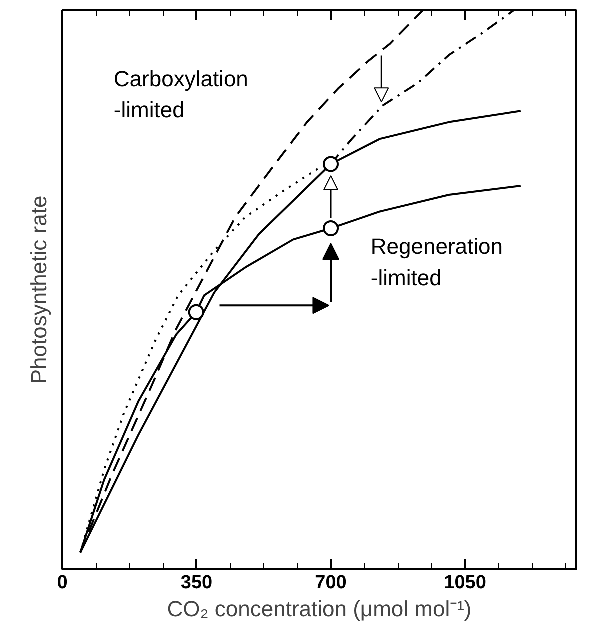 The height and width of the screenshot is (624, 590). What do you see at coordinates (437, 262) in the screenshot?
I see `annotation: Regeneration -limited` at bounding box center [437, 262].